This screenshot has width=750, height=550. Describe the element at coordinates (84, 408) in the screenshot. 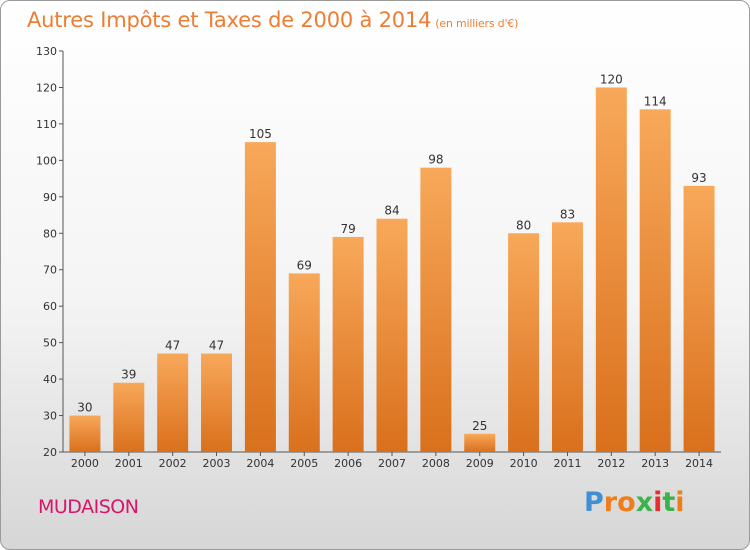

I see `value-label-2000: 30` at that location.